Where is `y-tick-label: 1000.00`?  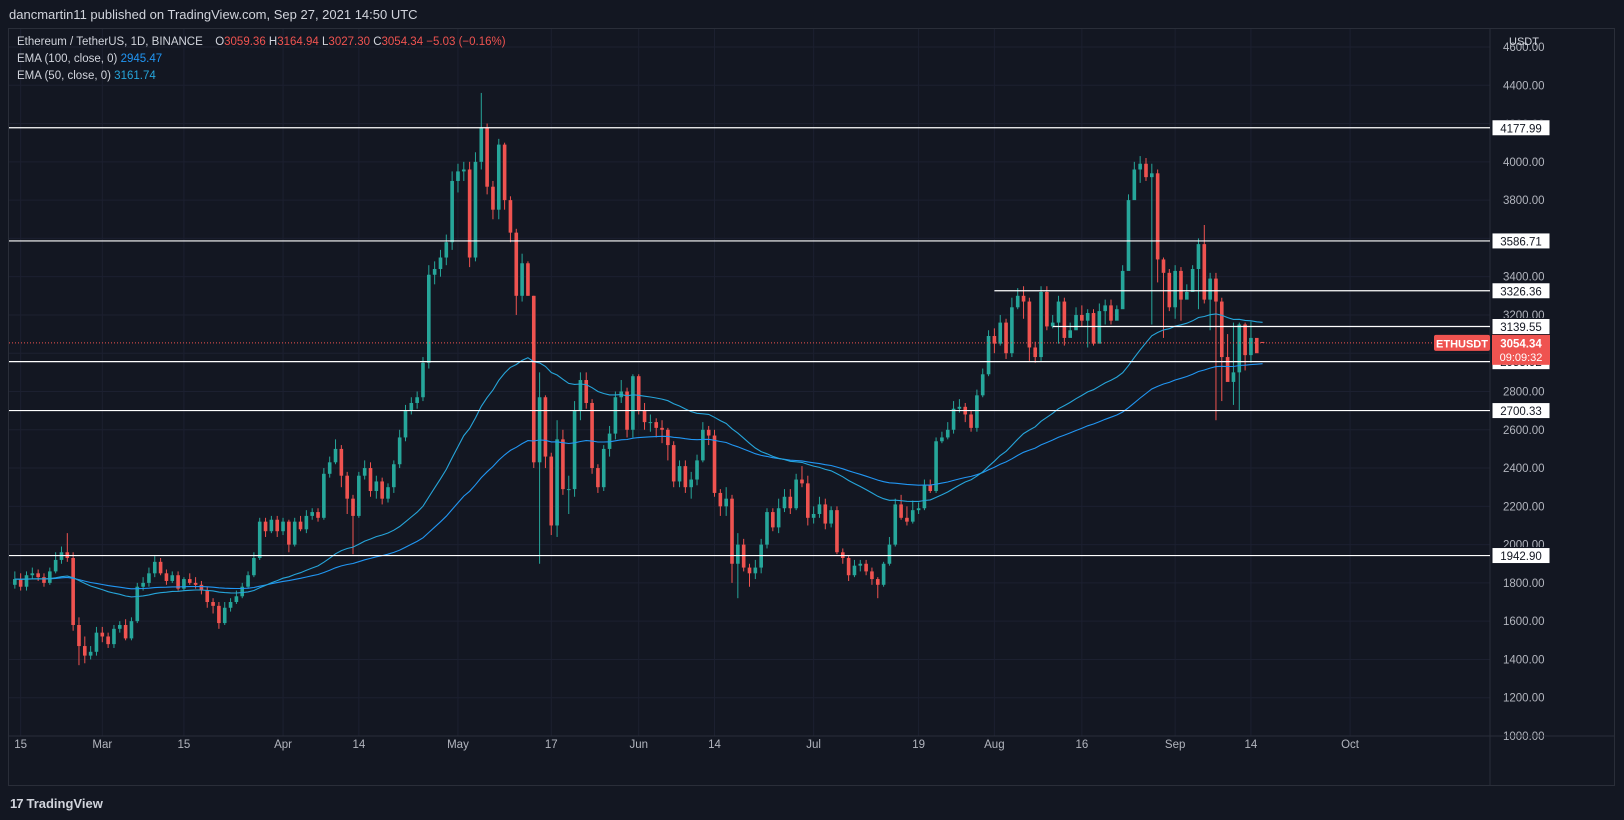 y-tick-label: 1000.00 is located at coordinates (1524, 737).